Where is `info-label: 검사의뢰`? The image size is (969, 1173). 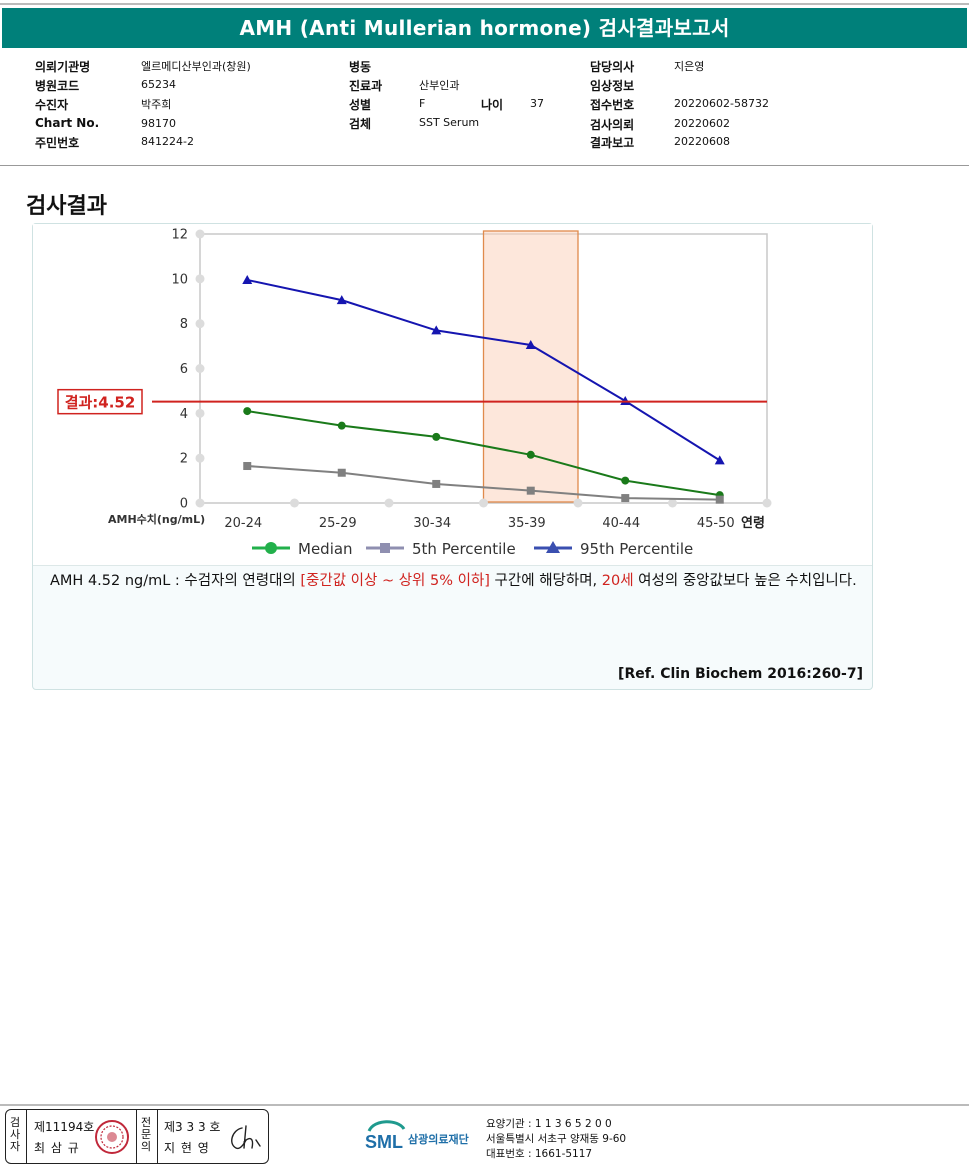 info-label: 검사의뢰 is located at coordinates (612, 125).